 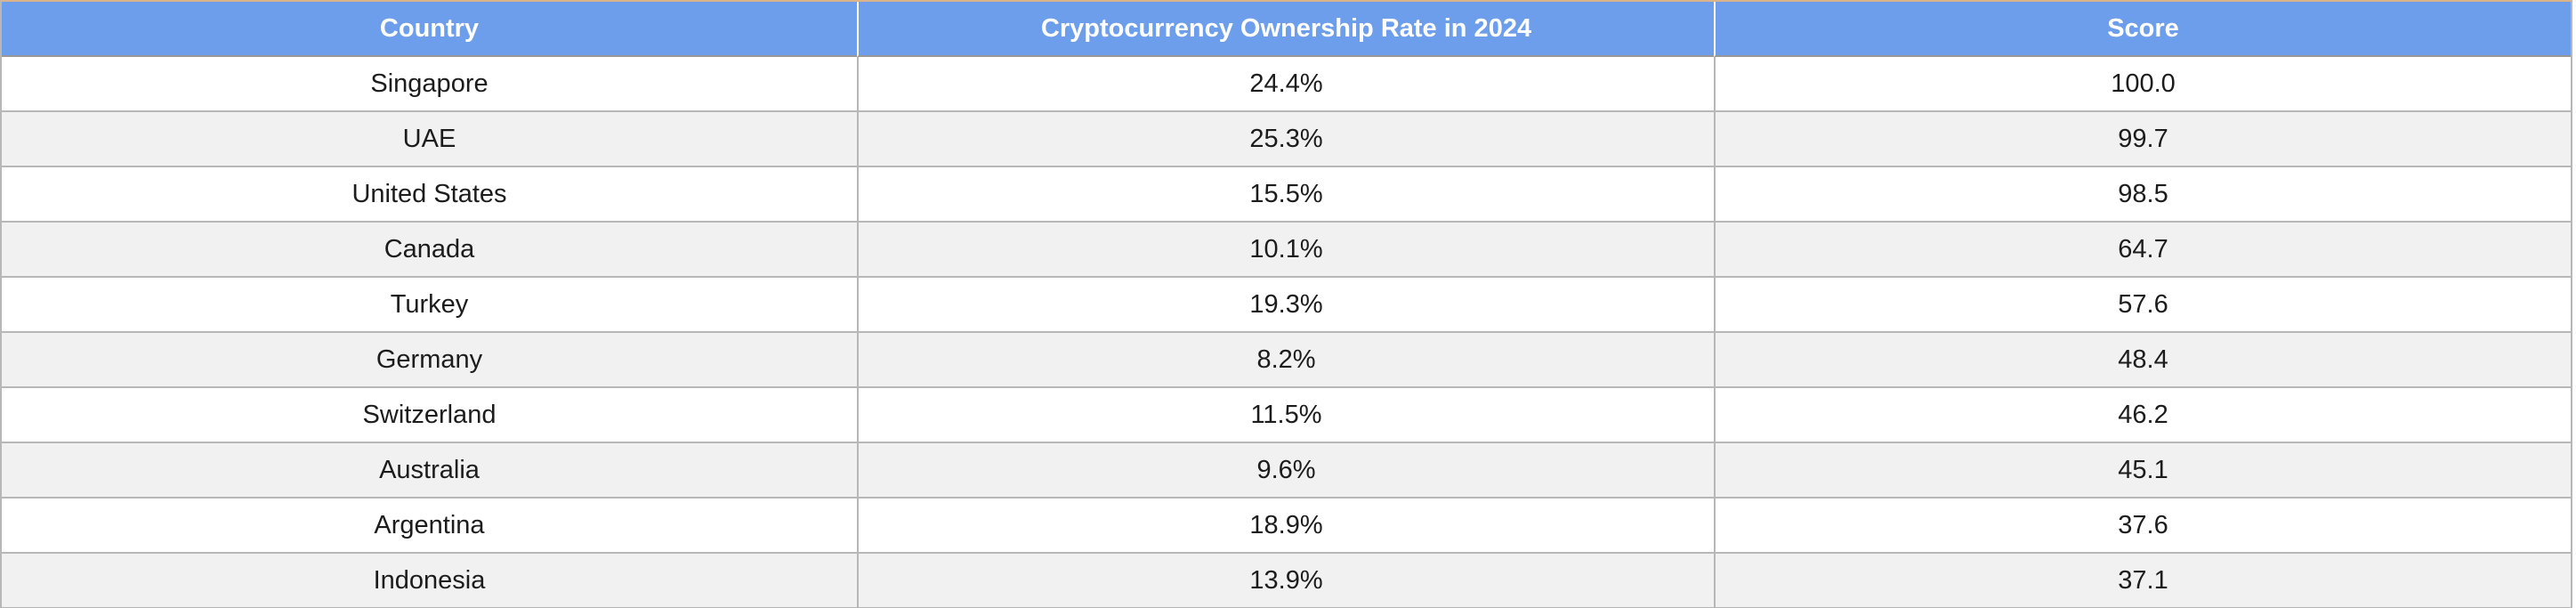 I want to click on cell-score: 37.1, so click(x=2142, y=580).